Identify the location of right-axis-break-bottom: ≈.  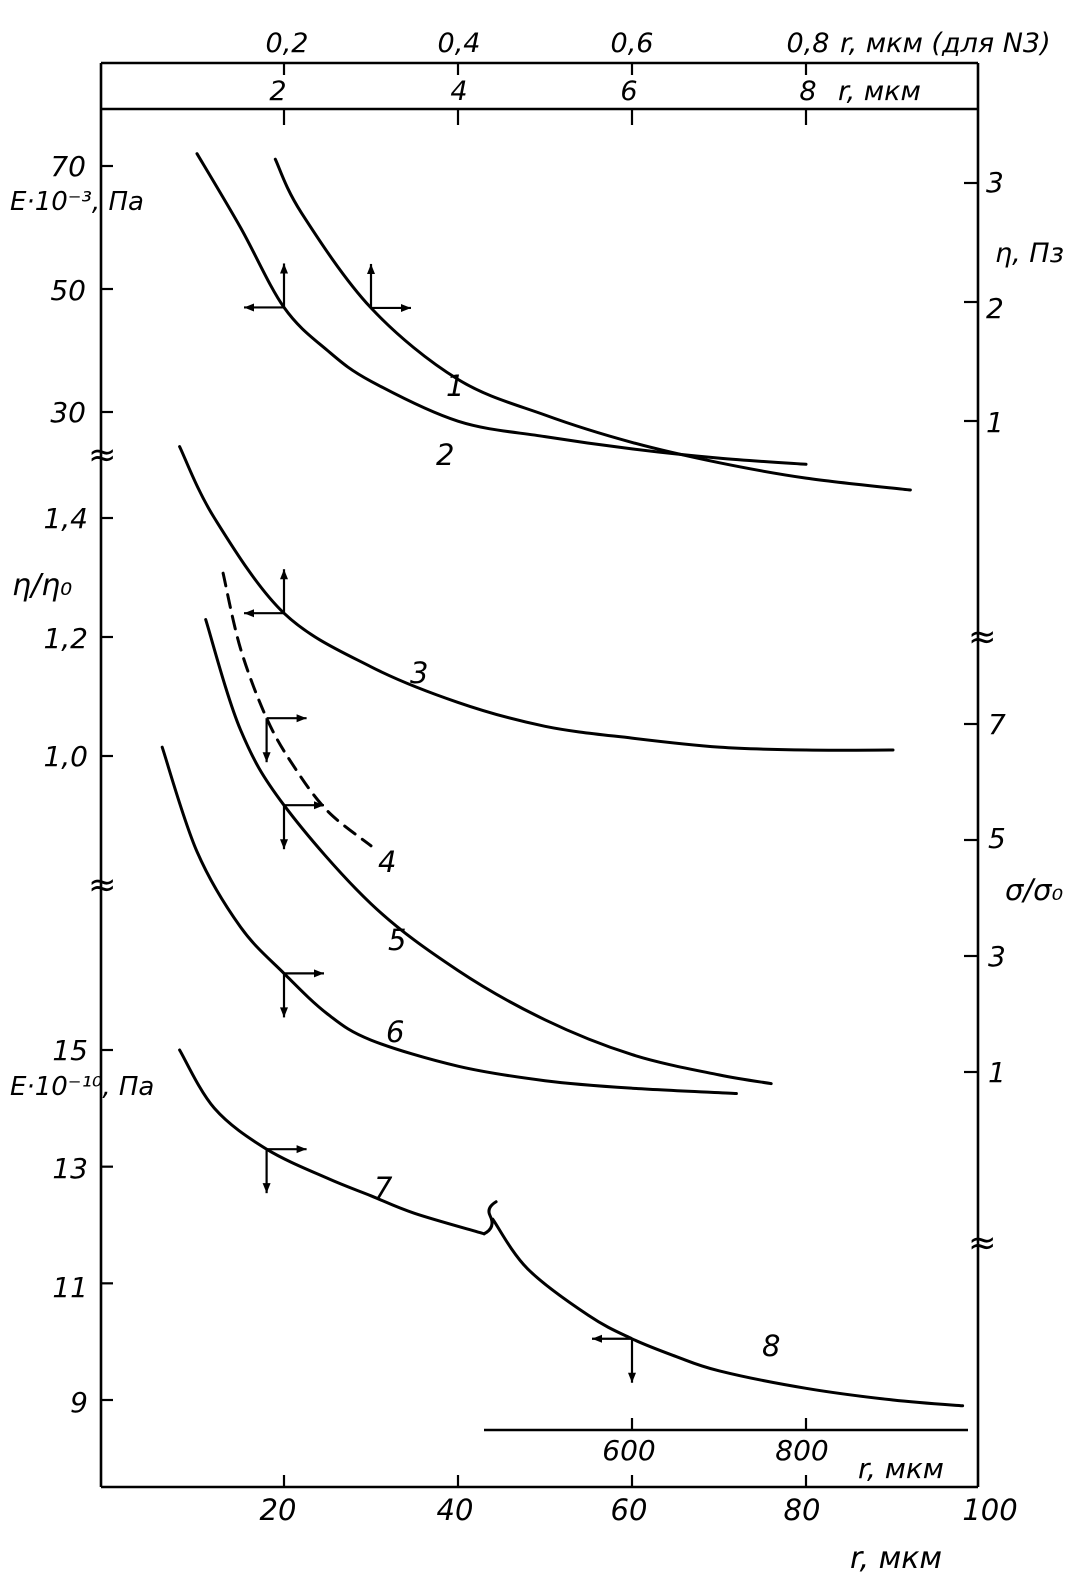
(982, 1243).